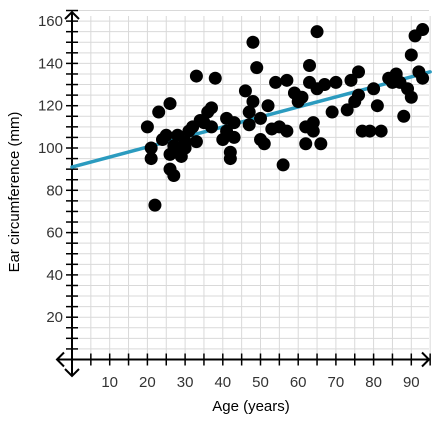 Image resolution: width=437 pixels, height=423 pixels. What do you see at coordinates (54, 275) in the screenshot?
I see `y-tick-label: 40` at bounding box center [54, 275].